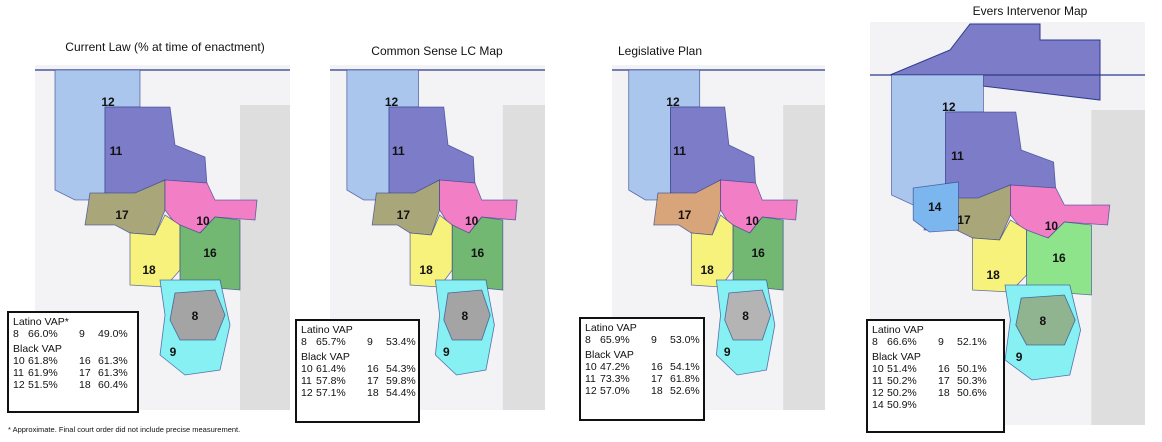 The image size is (1162, 442). Describe the element at coordinates (173, 352) in the screenshot. I see `district-label: 9` at that location.